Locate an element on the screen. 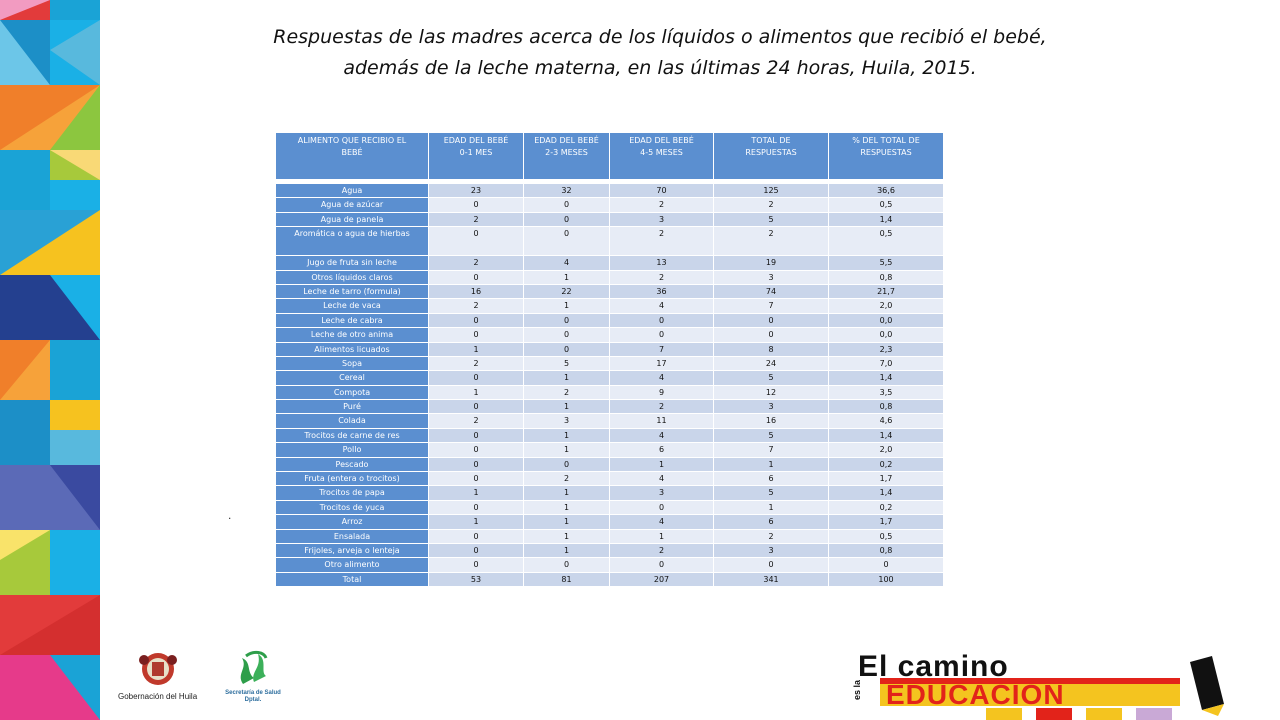  table-row: Agua 23 32 70 125 36,6 is located at coordinates (609, 190).